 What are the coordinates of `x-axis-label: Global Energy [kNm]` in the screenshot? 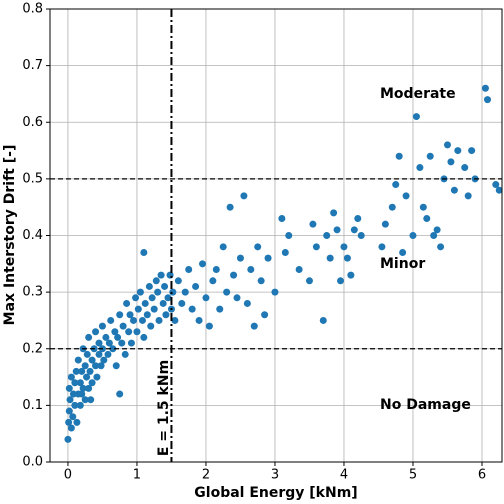 It's located at (275, 493).